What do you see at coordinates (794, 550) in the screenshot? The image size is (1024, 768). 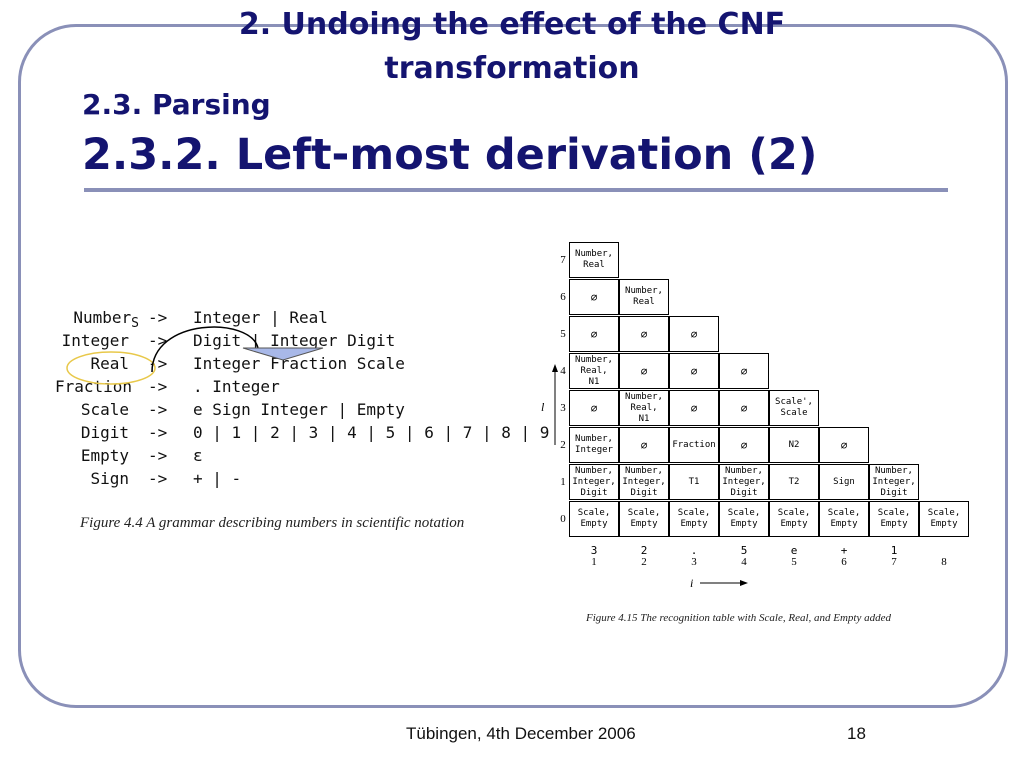 I see `input-symbol: e` at bounding box center [794, 550].